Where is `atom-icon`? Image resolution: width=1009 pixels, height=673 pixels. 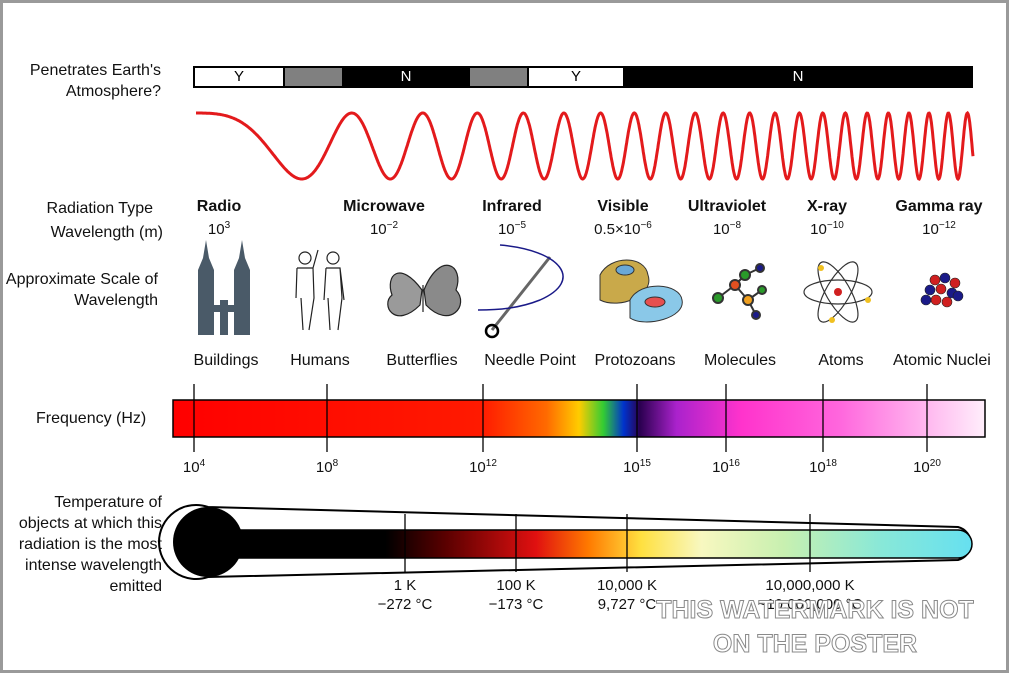
atom-icon is located at coordinates (838, 292).